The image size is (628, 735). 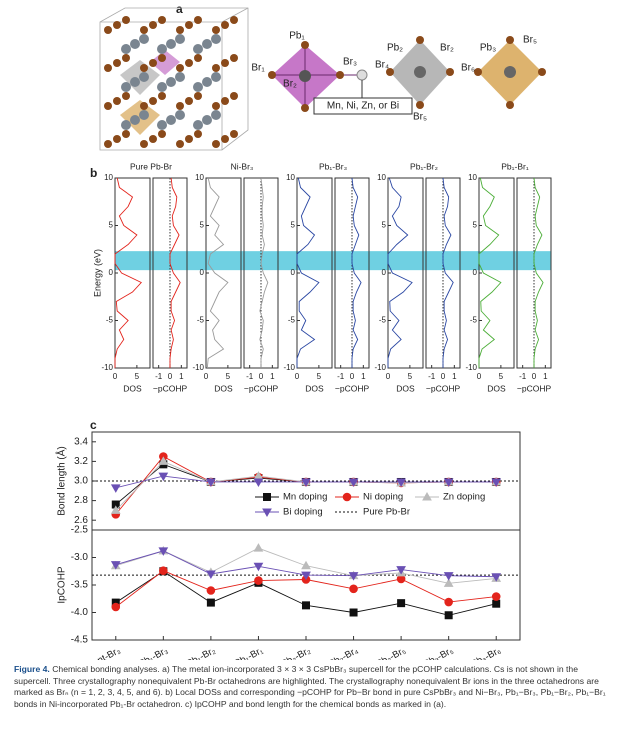 I want to click on y-axis-label: IpCOHP, so click(x=62, y=585).